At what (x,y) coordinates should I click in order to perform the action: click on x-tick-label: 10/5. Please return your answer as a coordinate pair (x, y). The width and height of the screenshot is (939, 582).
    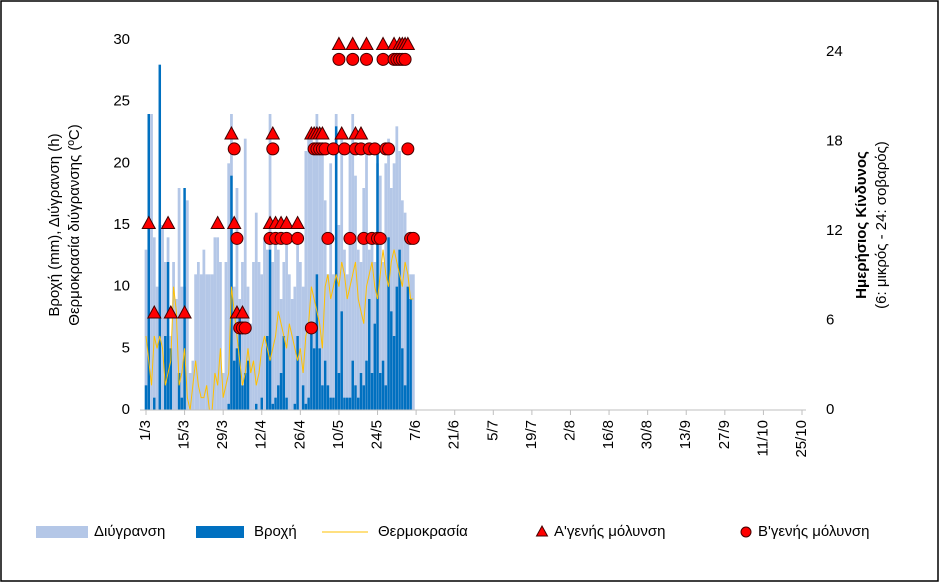
    Looking at the image, I should click on (338, 434).